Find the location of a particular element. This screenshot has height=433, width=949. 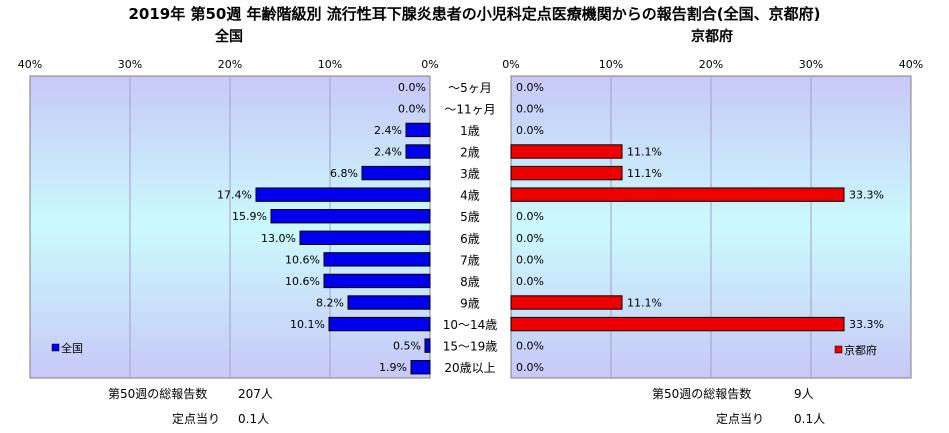

category-label: 2歳 is located at coordinates (470, 153).